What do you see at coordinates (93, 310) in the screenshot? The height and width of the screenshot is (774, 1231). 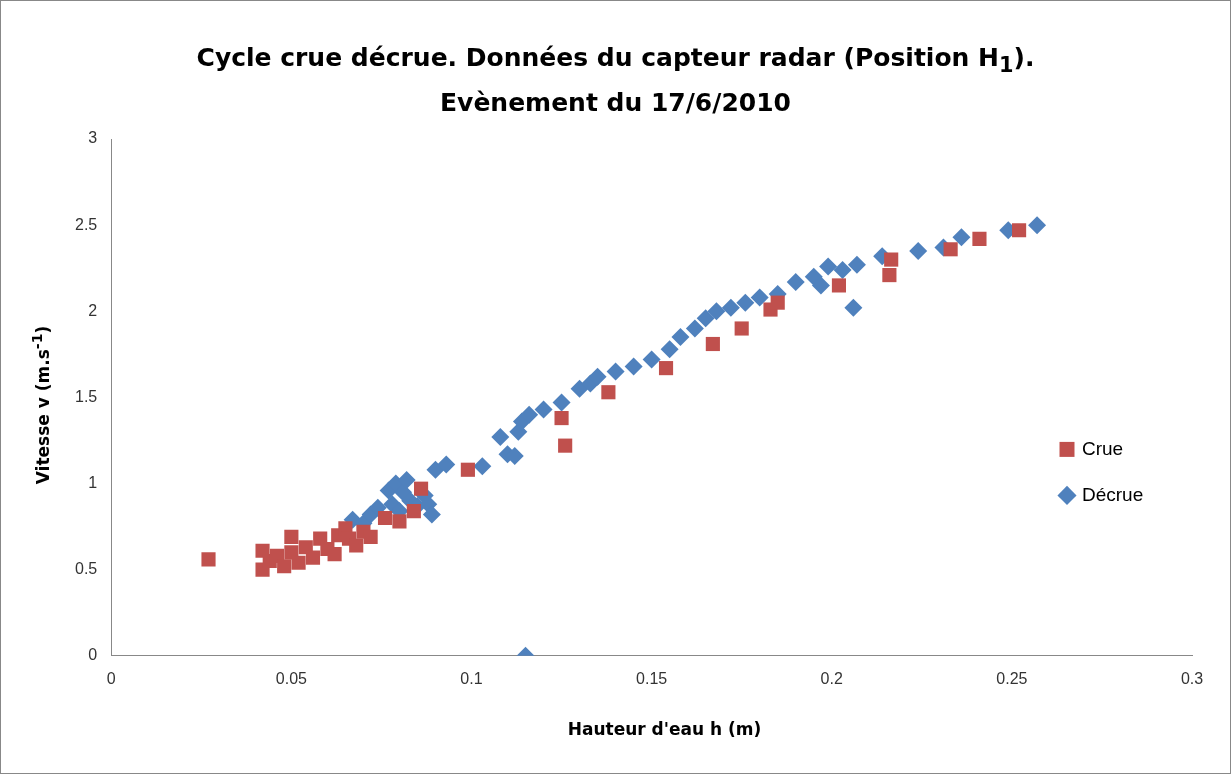 I see `y-tick-label: 2` at bounding box center [93, 310].